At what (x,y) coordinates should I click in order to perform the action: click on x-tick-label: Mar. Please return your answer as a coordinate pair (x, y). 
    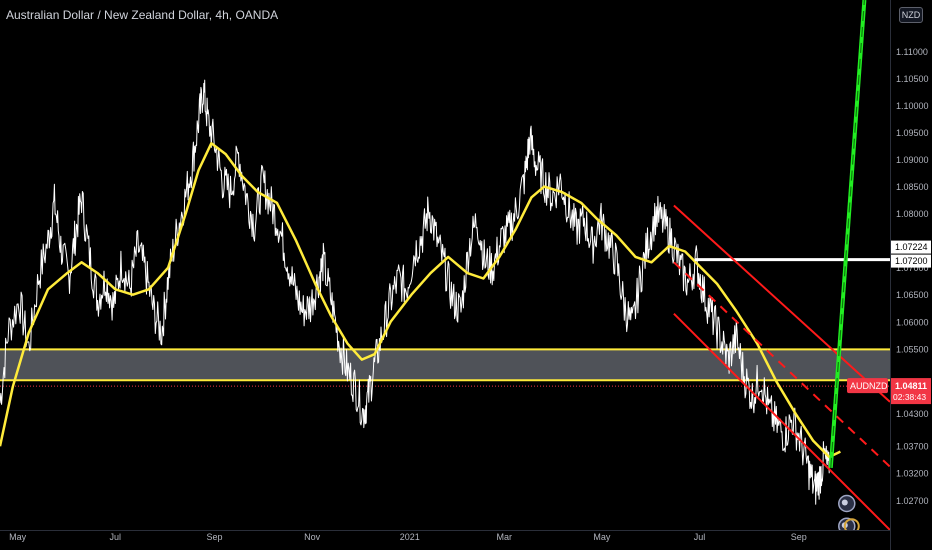
    Looking at the image, I should click on (504, 537).